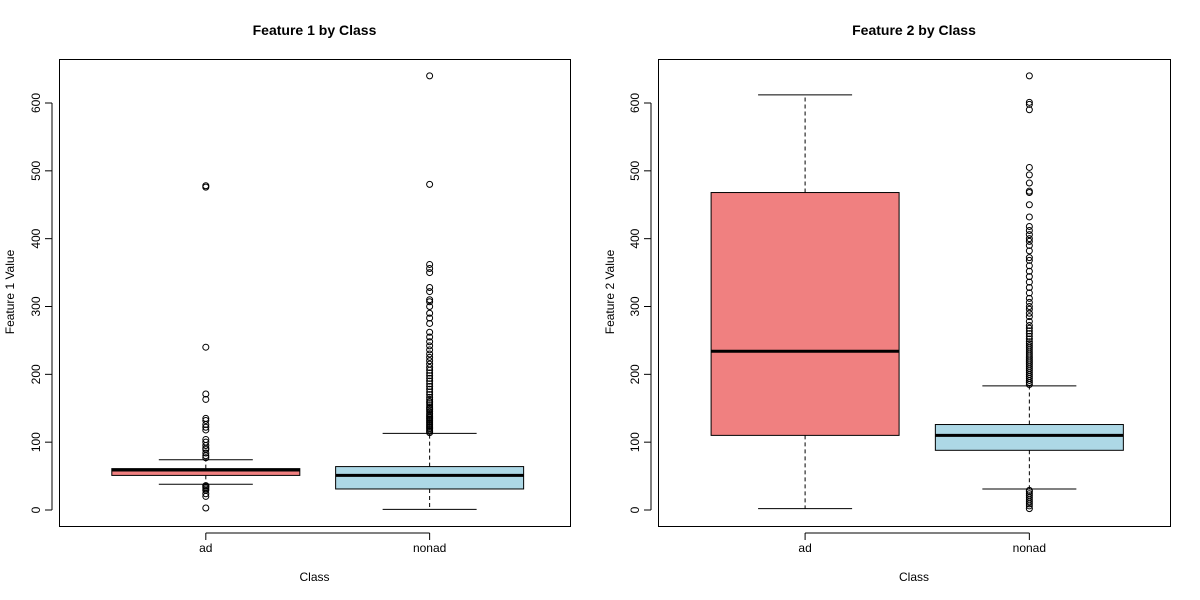  What do you see at coordinates (610, 291) in the screenshot?
I see `y-axis-label: Feature 2 Value` at bounding box center [610, 291].